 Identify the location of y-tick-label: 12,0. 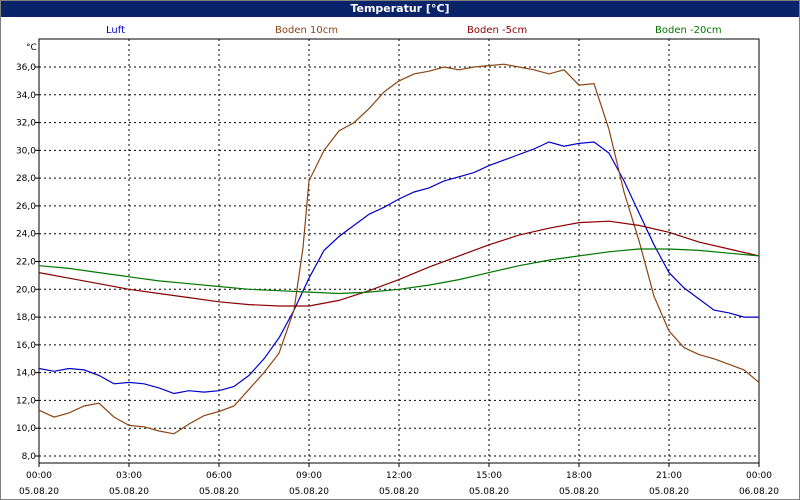
(26, 401).